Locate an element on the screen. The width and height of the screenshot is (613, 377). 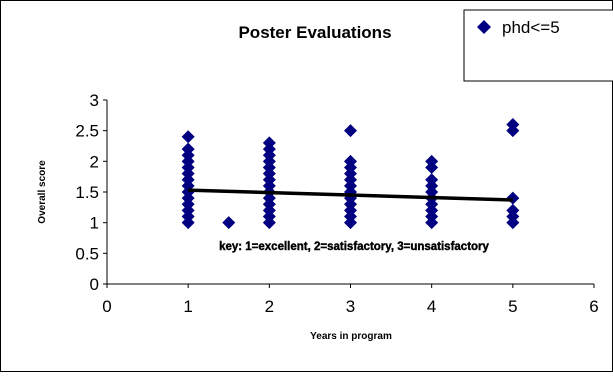
x-tick-label: 0 is located at coordinates (106, 306).